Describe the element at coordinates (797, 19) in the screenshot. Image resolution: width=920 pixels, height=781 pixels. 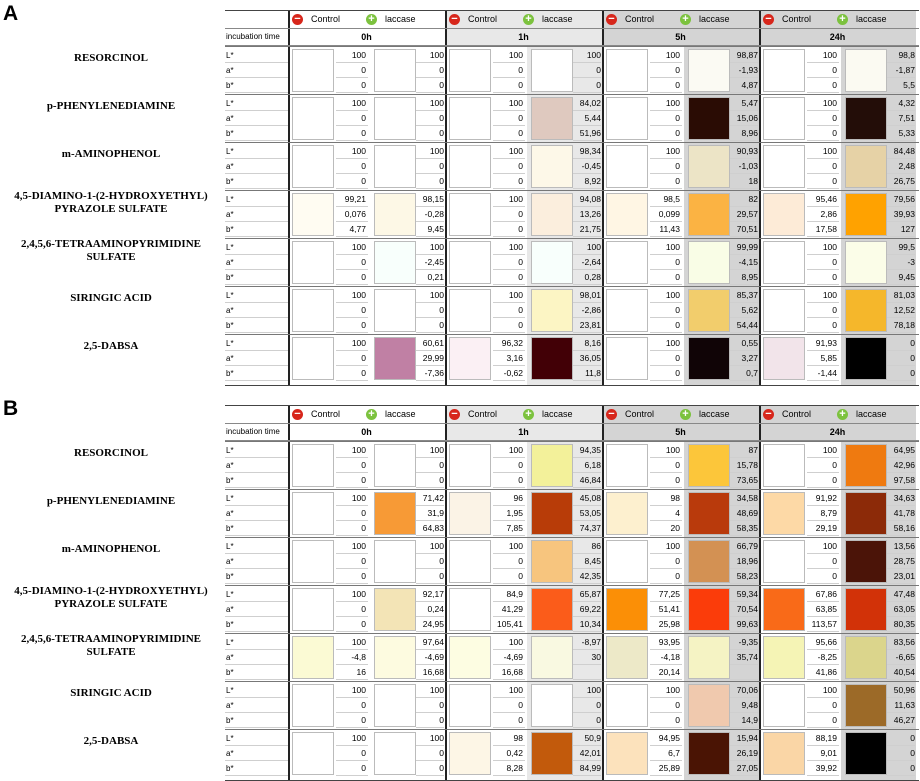
I see `control-label: Control` at that location.